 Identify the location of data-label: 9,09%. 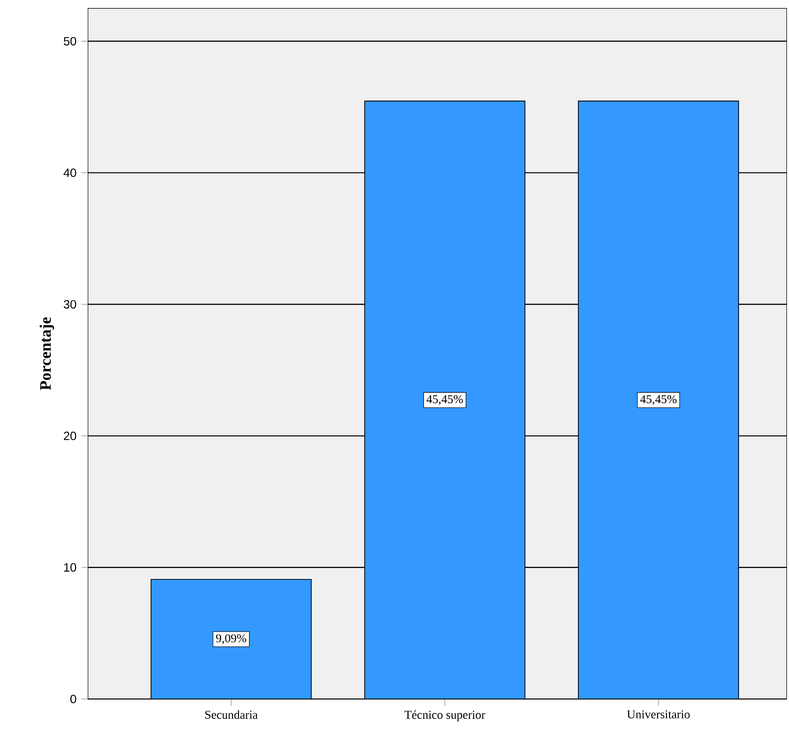
(231, 639).